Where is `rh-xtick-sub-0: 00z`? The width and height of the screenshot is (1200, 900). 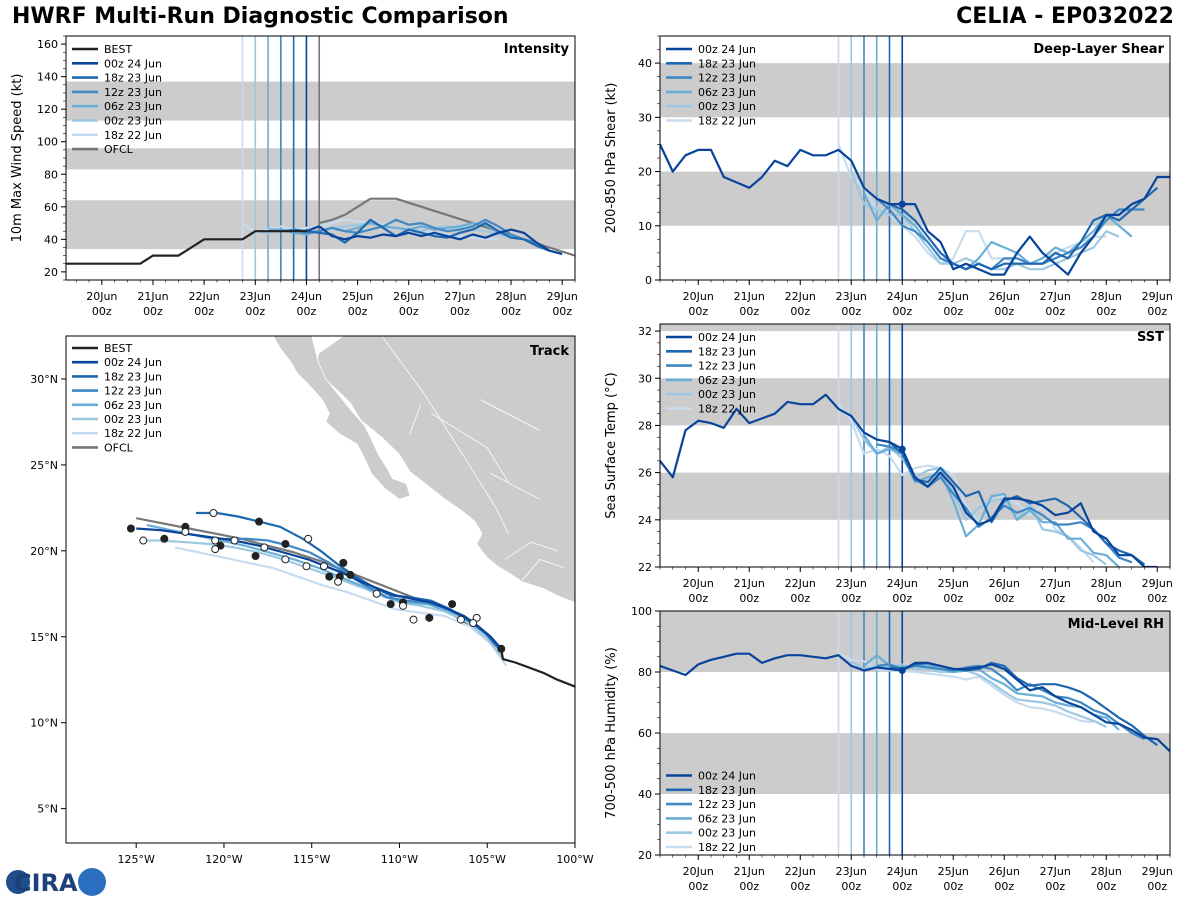
rh-xtick-sub-0: 00z is located at coordinates (698, 886).